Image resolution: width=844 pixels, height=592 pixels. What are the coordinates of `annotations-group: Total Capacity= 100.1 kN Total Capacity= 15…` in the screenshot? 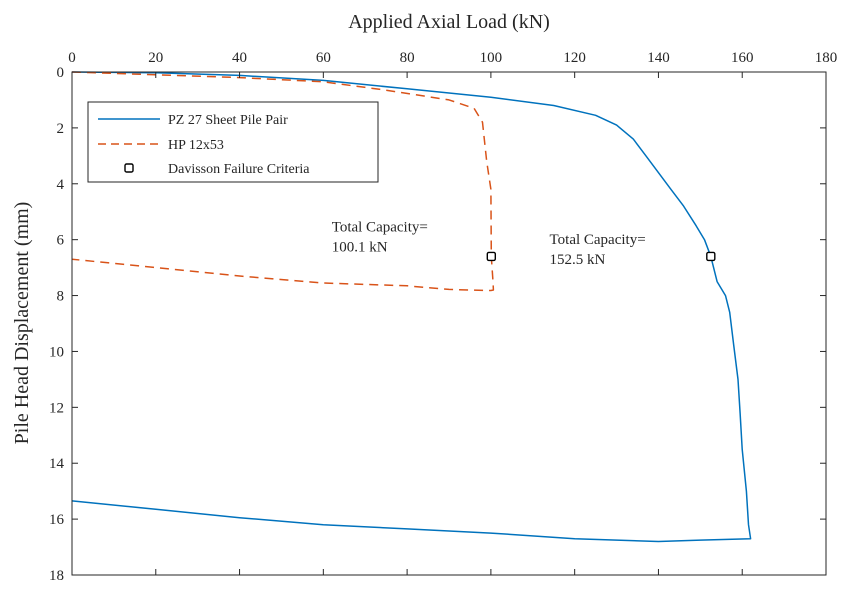 It's located at (489, 243).